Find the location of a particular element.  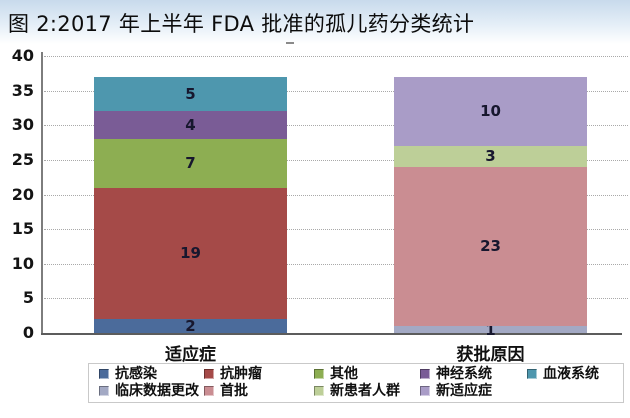

x-axis-line is located at coordinates (331, 334).